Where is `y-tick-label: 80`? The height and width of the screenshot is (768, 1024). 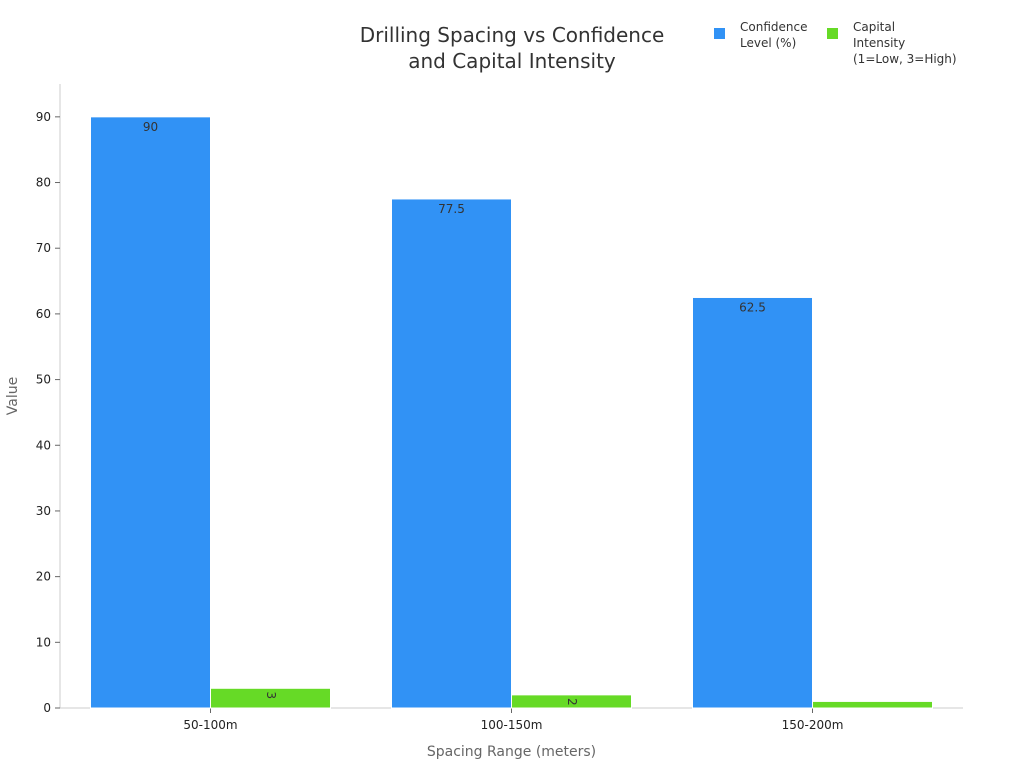
y-tick-label: 80 is located at coordinates (43, 183).